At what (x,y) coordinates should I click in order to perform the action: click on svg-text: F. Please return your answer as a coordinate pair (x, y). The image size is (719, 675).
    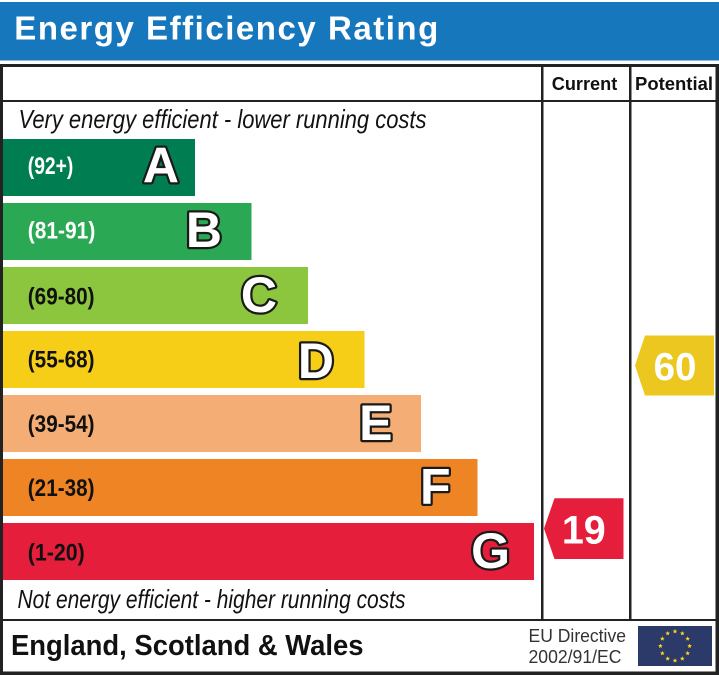
    Looking at the image, I should click on (435, 487).